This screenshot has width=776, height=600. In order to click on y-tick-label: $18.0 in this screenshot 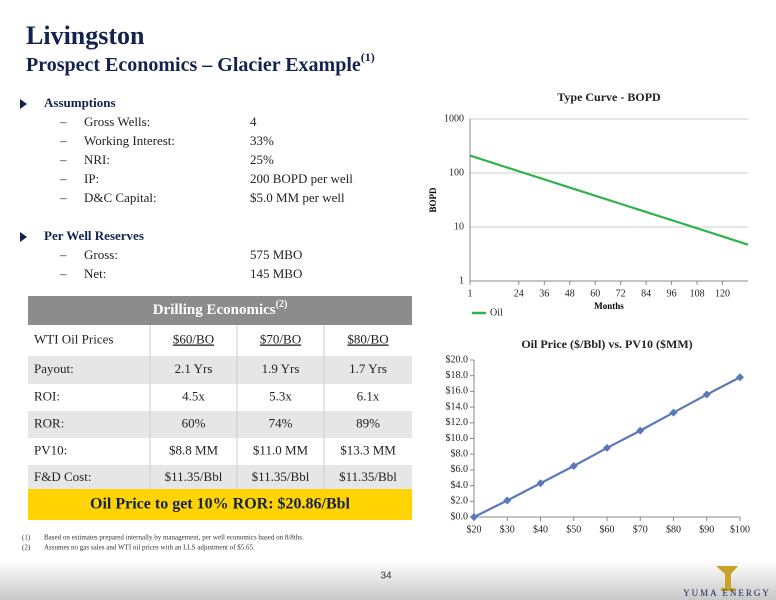, I will do `click(457, 375)`.